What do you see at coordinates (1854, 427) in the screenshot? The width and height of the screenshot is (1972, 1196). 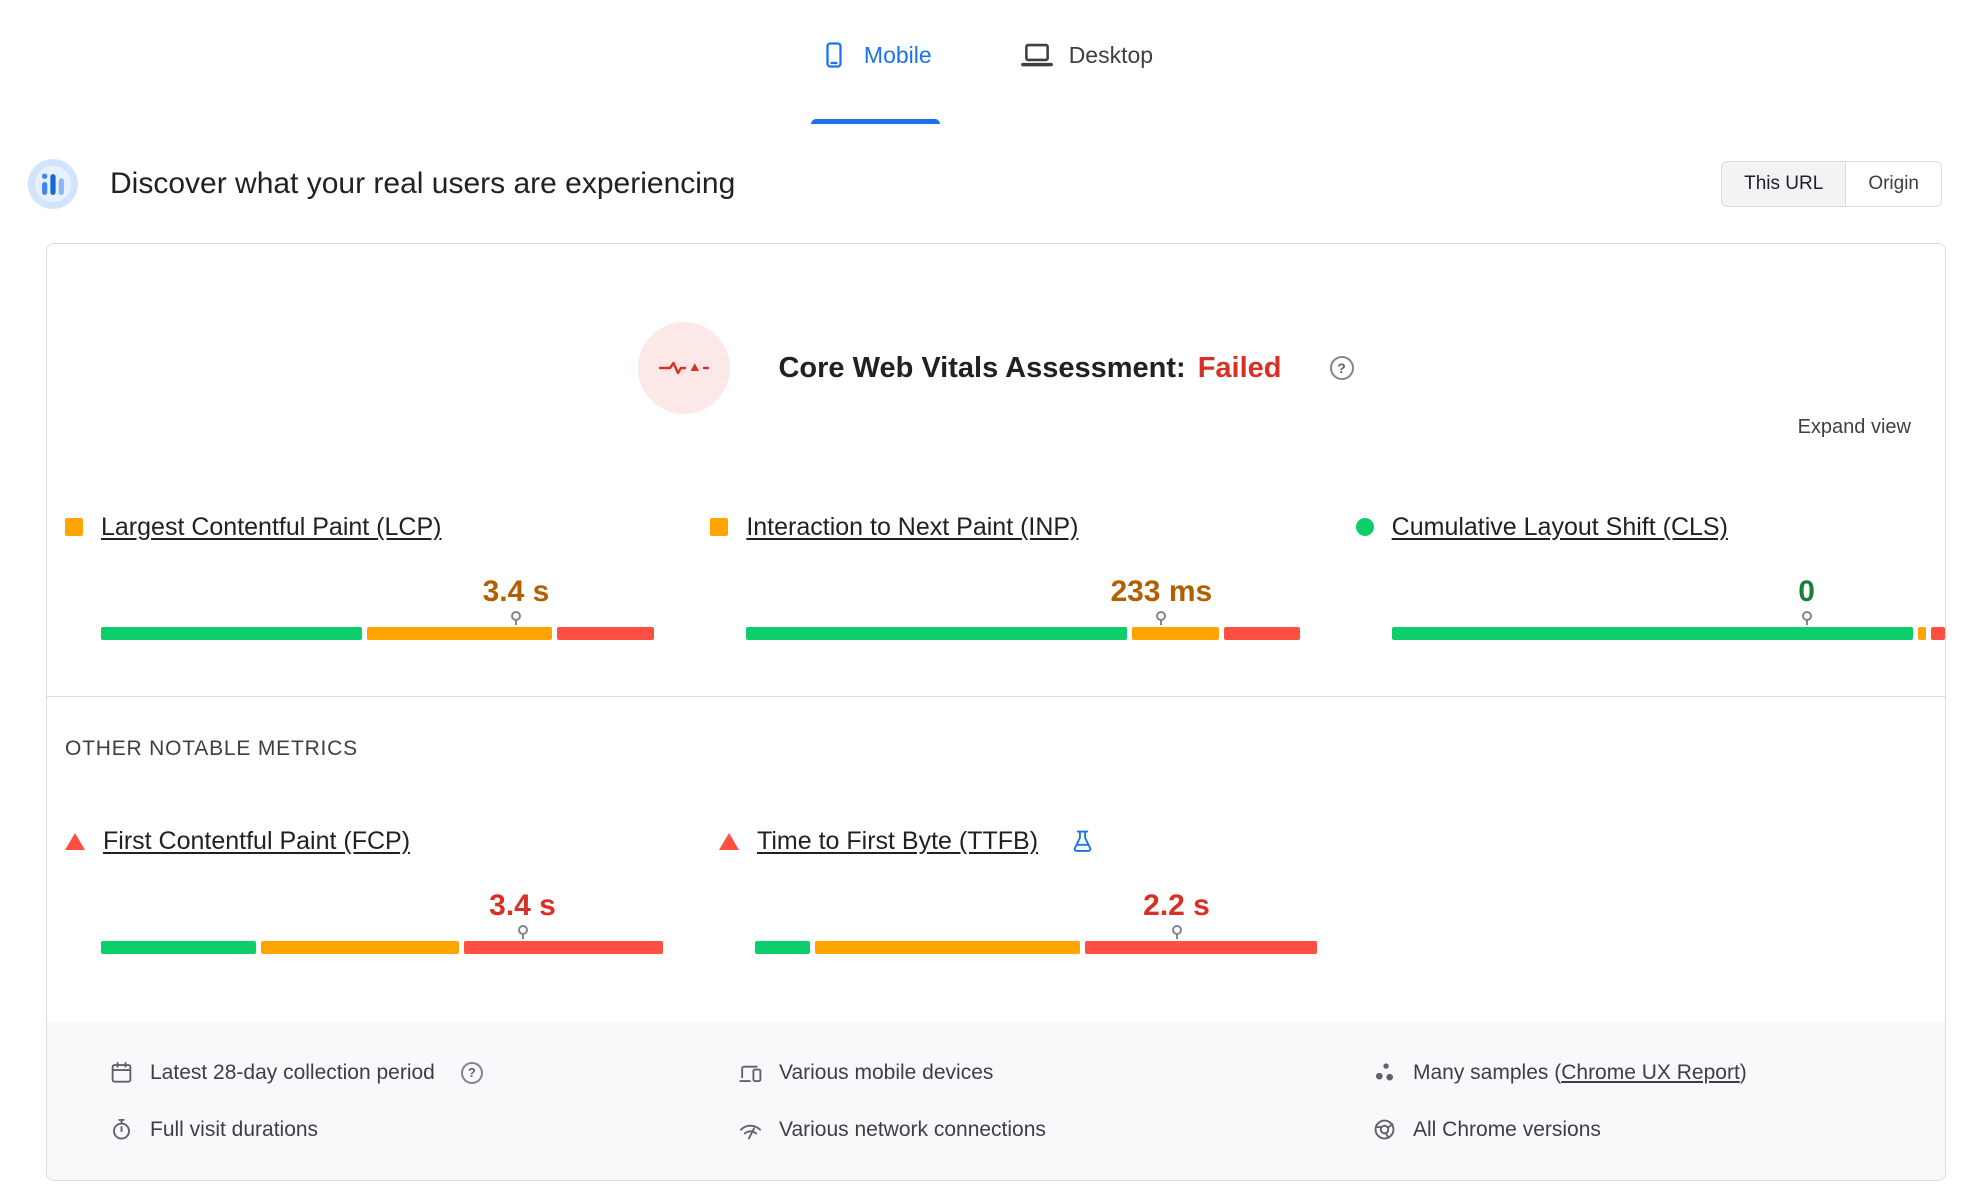 I see `expand-view-link: Expand view` at bounding box center [1854, 427].